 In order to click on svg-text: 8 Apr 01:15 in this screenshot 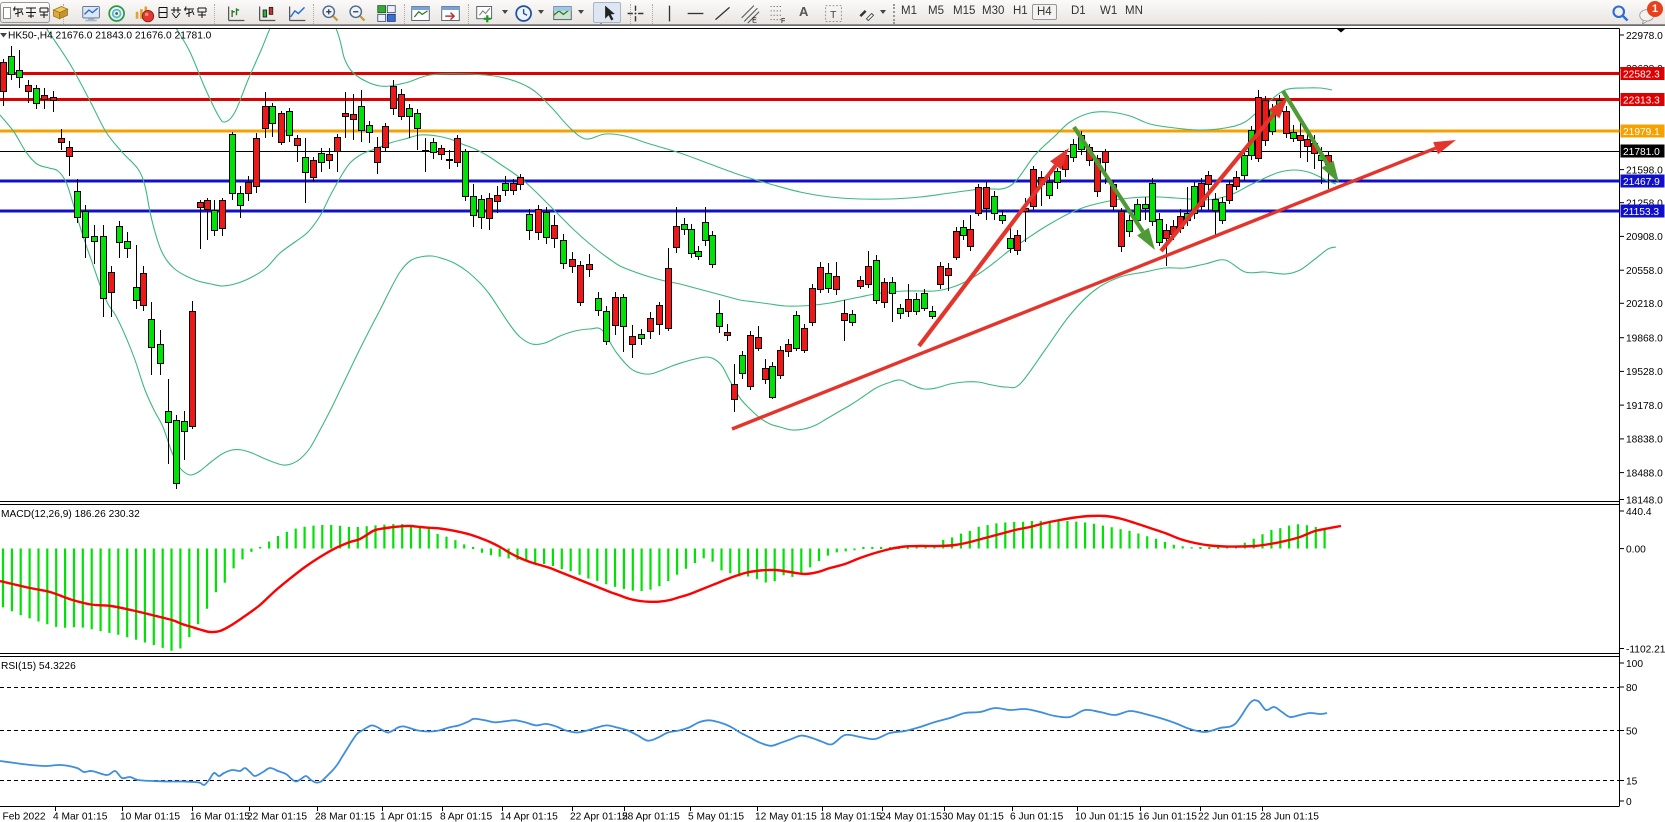, I will do `click(466, 817)`.